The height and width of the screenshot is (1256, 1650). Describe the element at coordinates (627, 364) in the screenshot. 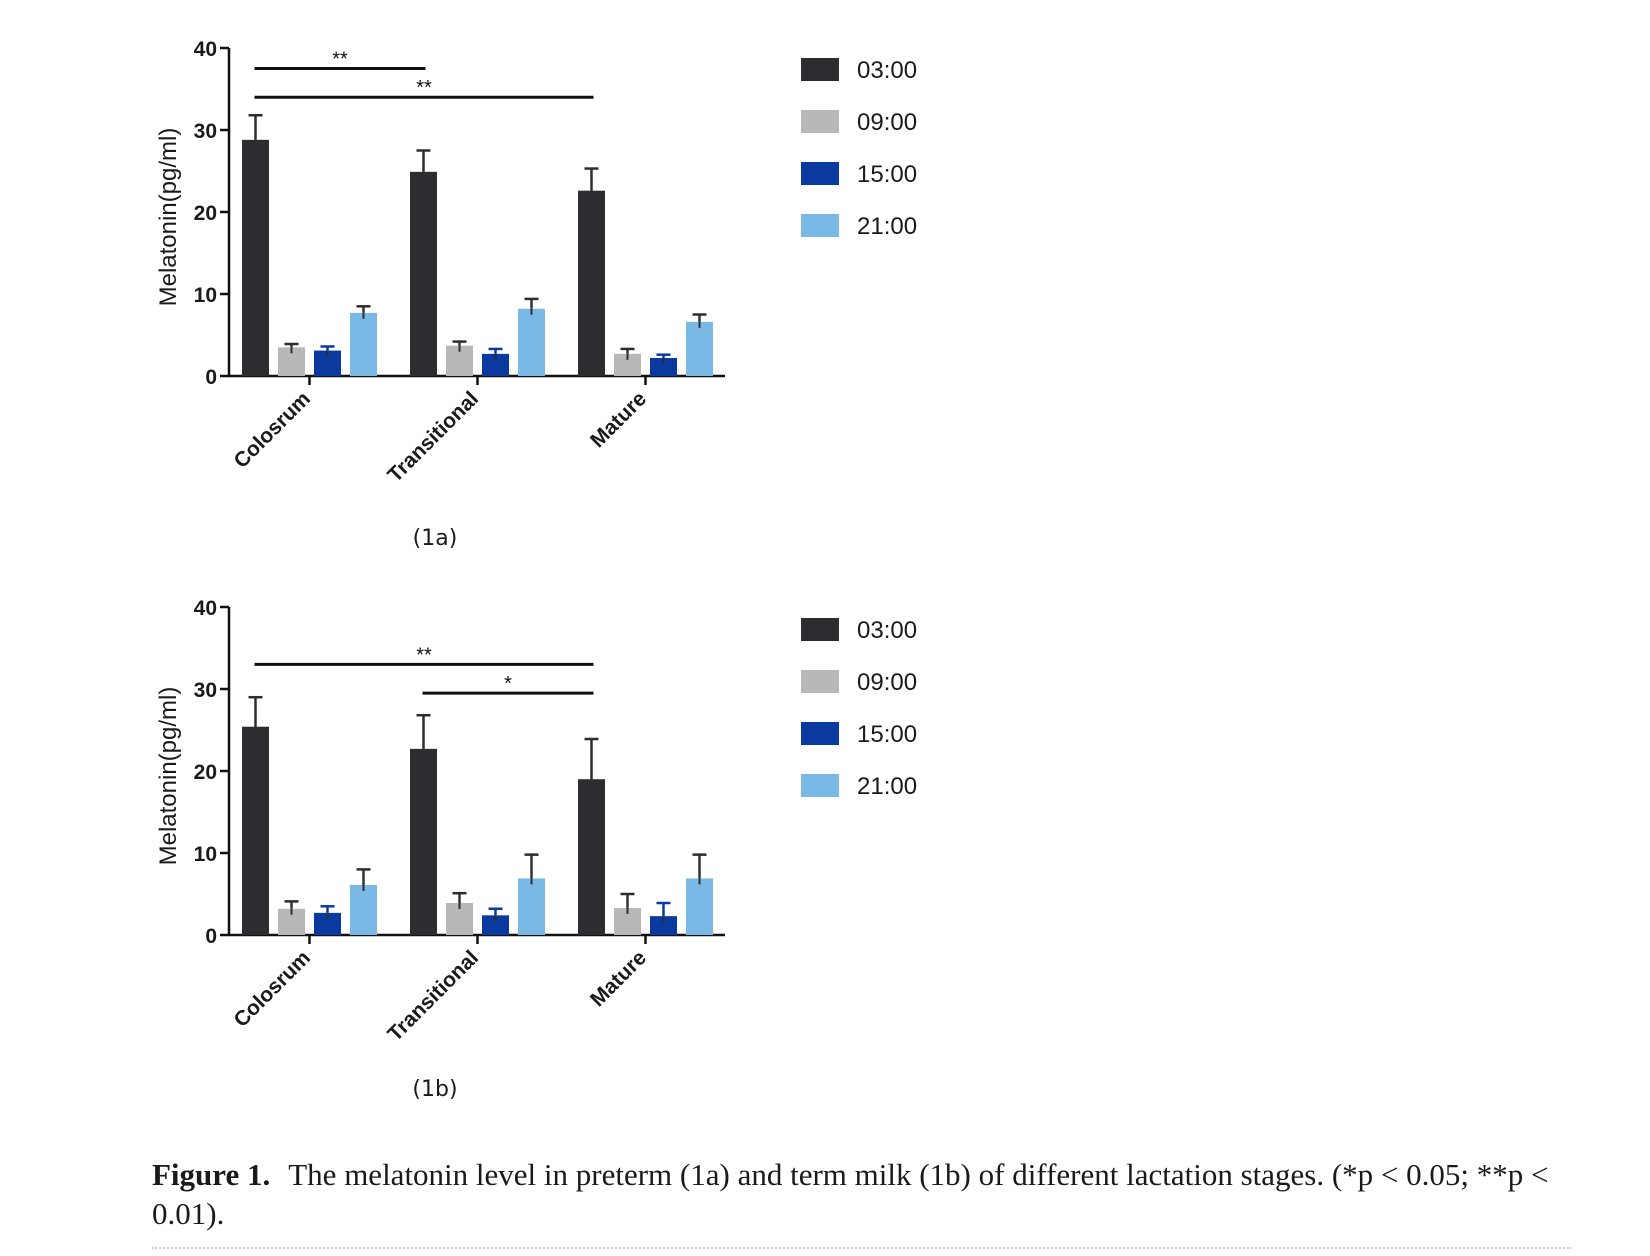

I see `bar-0900-mature` at that location.